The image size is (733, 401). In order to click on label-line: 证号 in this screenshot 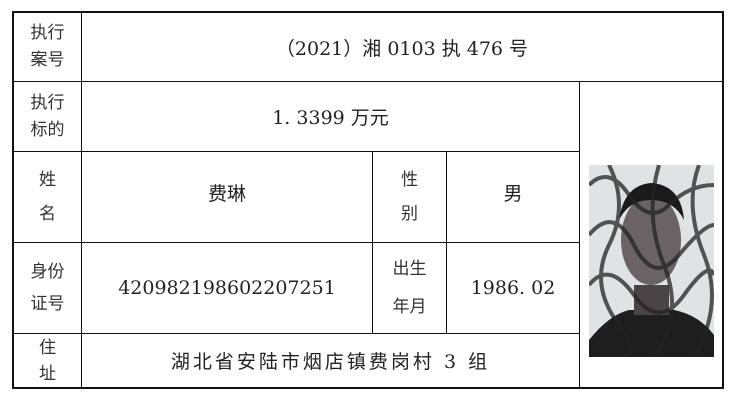, I will do `click(47, 304)`.